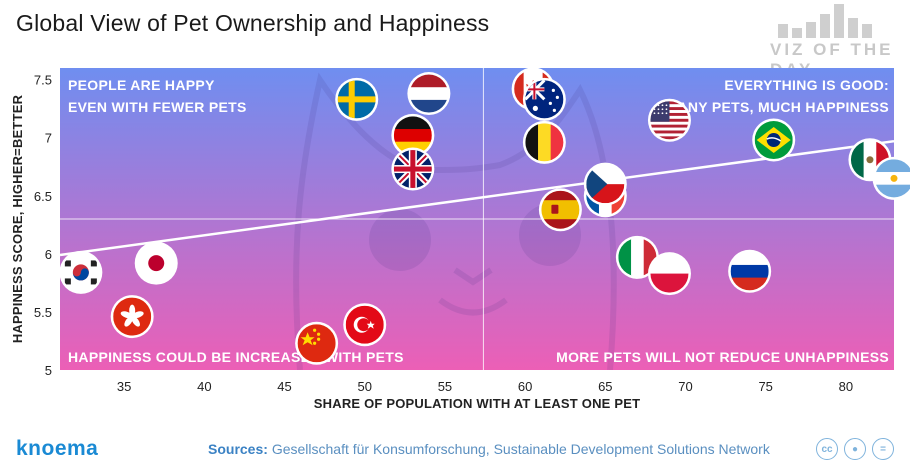 This screenshot has width=910, height=476. Describe the element at coordinates (43, 196) in the screenshot. I see `y-tick-label: 6.5` at that location.